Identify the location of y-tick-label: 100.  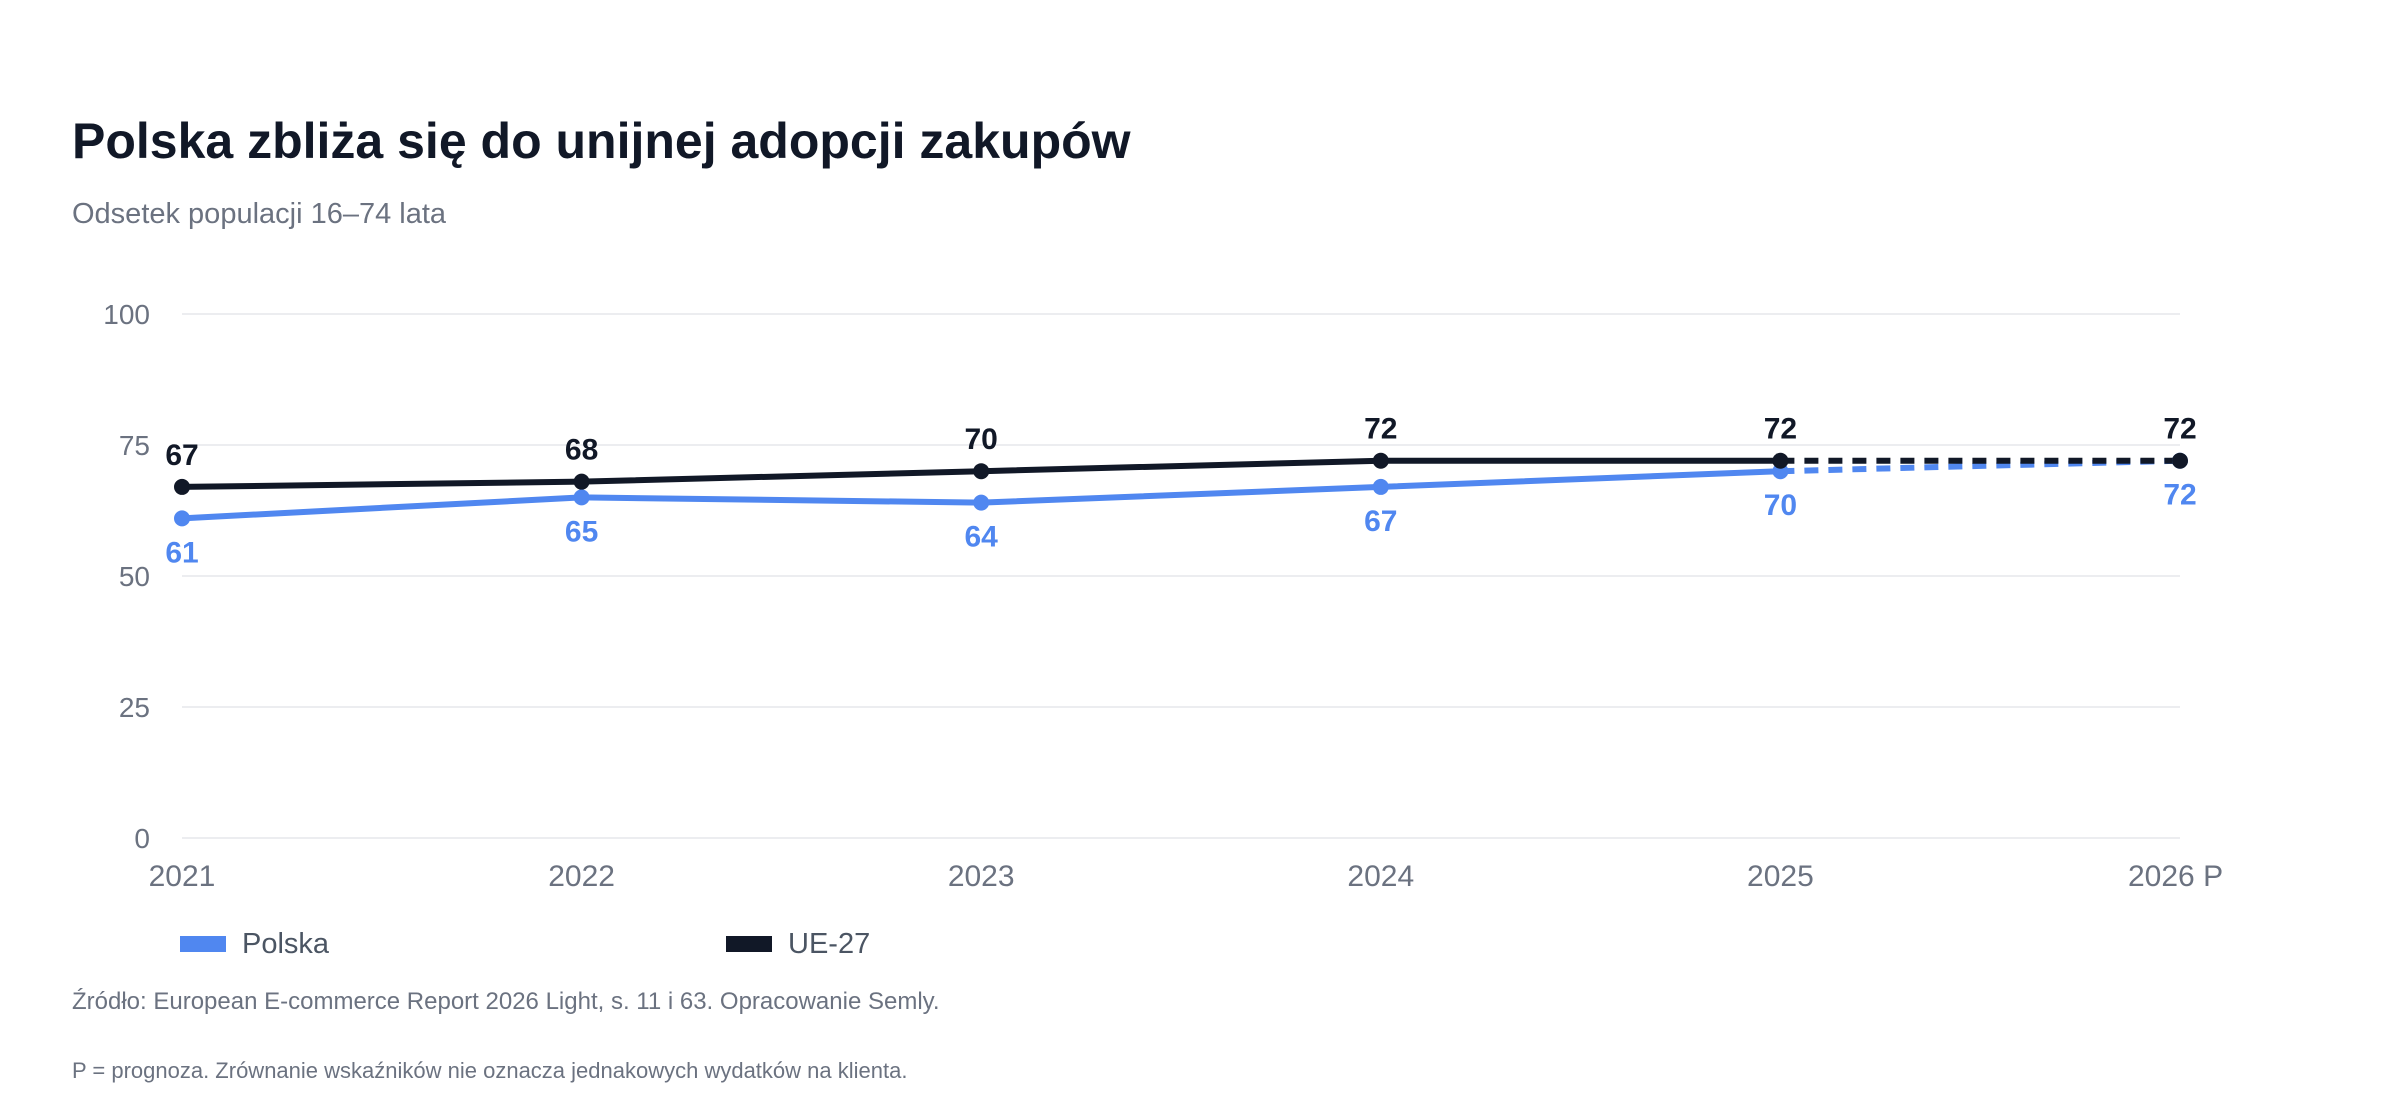
(126, 314).